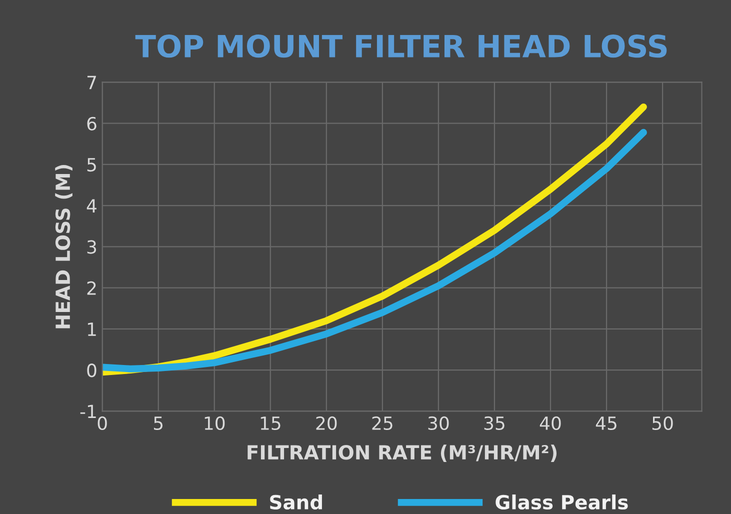 This screenshot has height=514, width=731. Describe the element at coordinates (91, 165) in the screenshot. I see `y-tick-label: 5` at that location.